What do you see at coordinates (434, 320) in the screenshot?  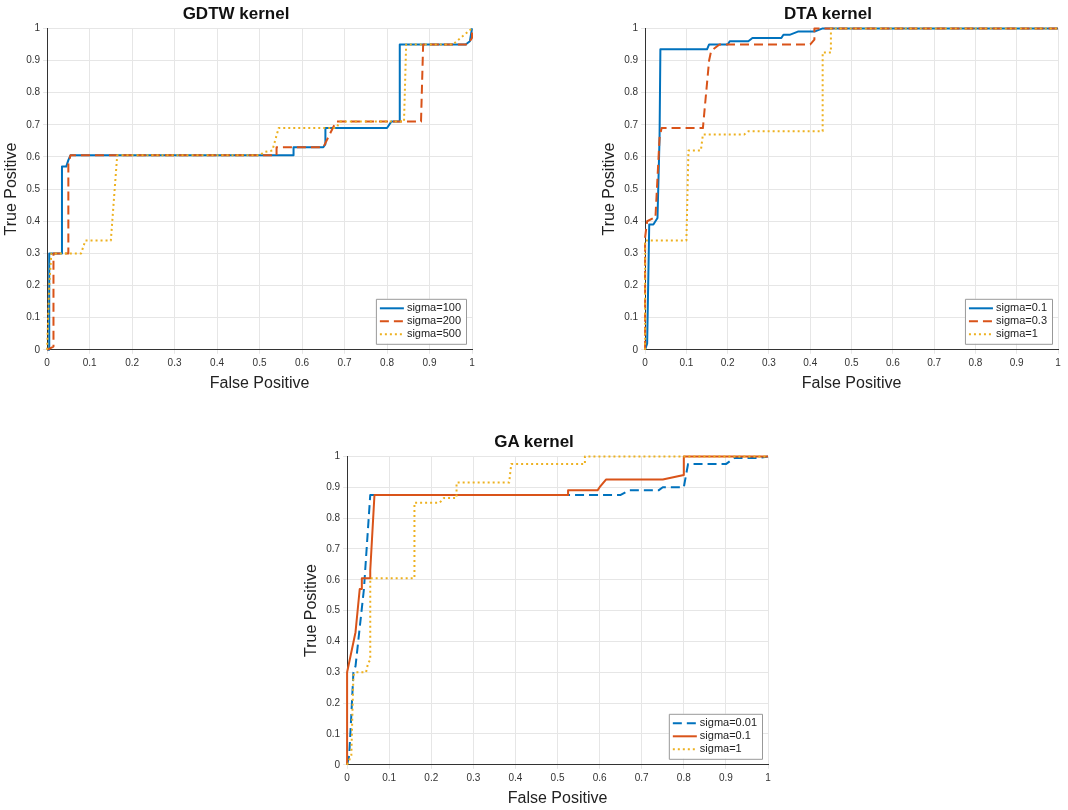 I see `legend-label: sigma=200` at bounding box center [434, 320].